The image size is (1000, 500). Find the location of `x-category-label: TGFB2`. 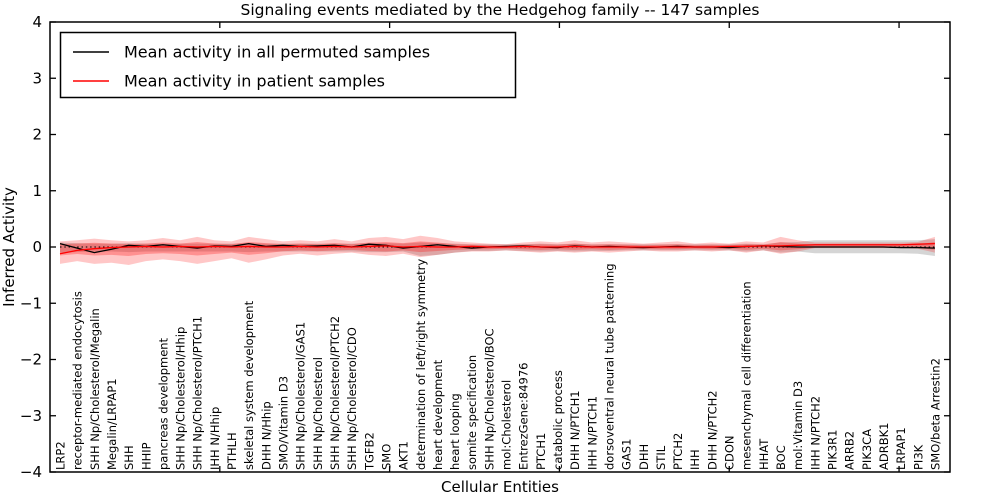

x-category-label: TGFB2 is located at coordinates (369, 451).